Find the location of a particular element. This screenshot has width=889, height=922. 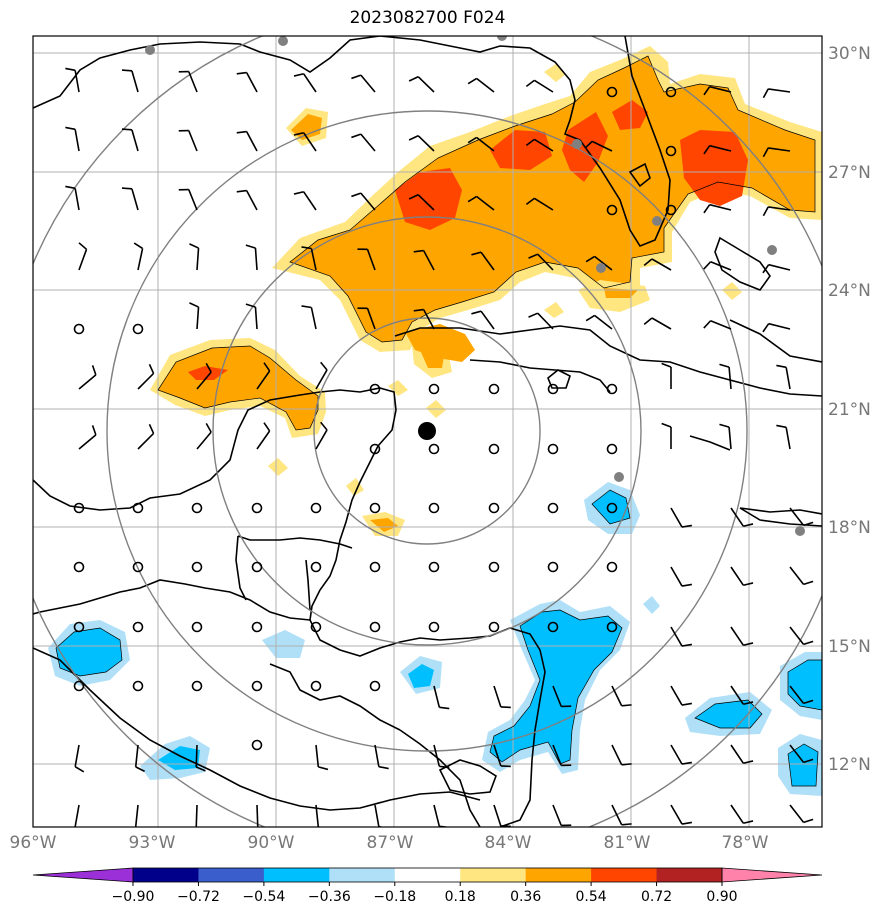

latitude-axis: 30°N 27°N 24°N 21°N 18°N 15°N 12°N is located at coordinates (849, 409).